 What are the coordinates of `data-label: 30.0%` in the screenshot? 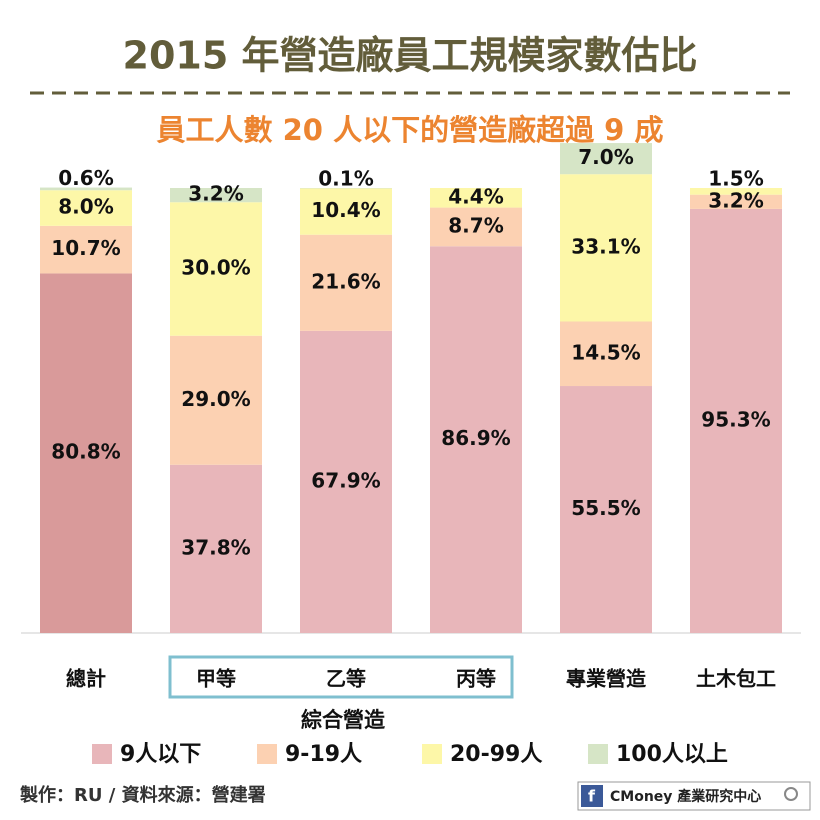 It's located at (215, 267).